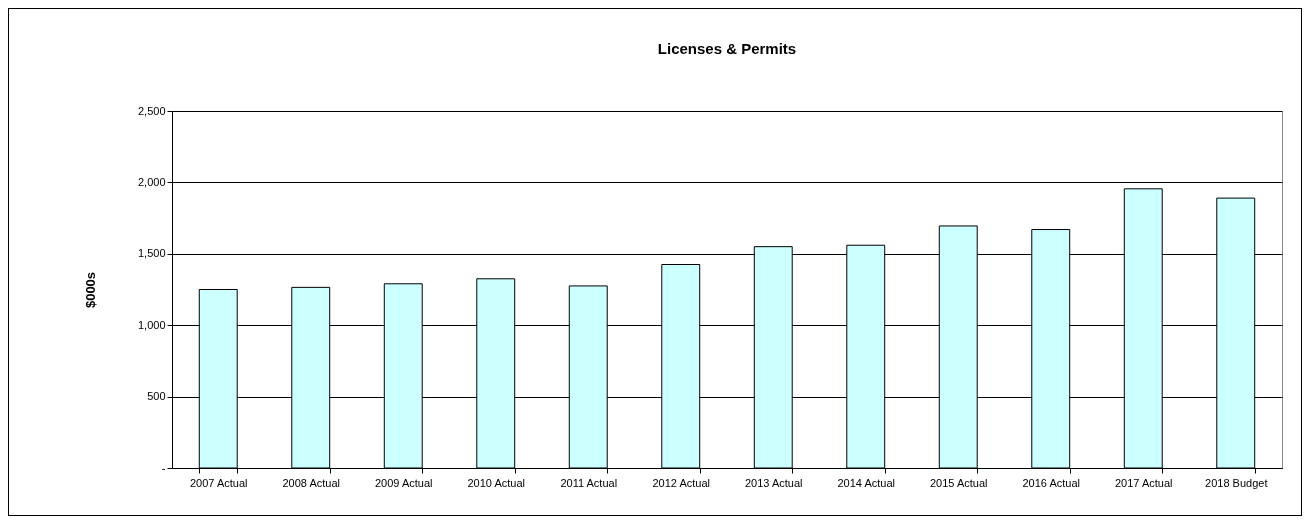 The height and width of the screenshot is (525, 1312). What do you see at coordinates (90, 290) in the screenshot?
I see `y-axis-title: $000s` at bounding box center [90, 290].